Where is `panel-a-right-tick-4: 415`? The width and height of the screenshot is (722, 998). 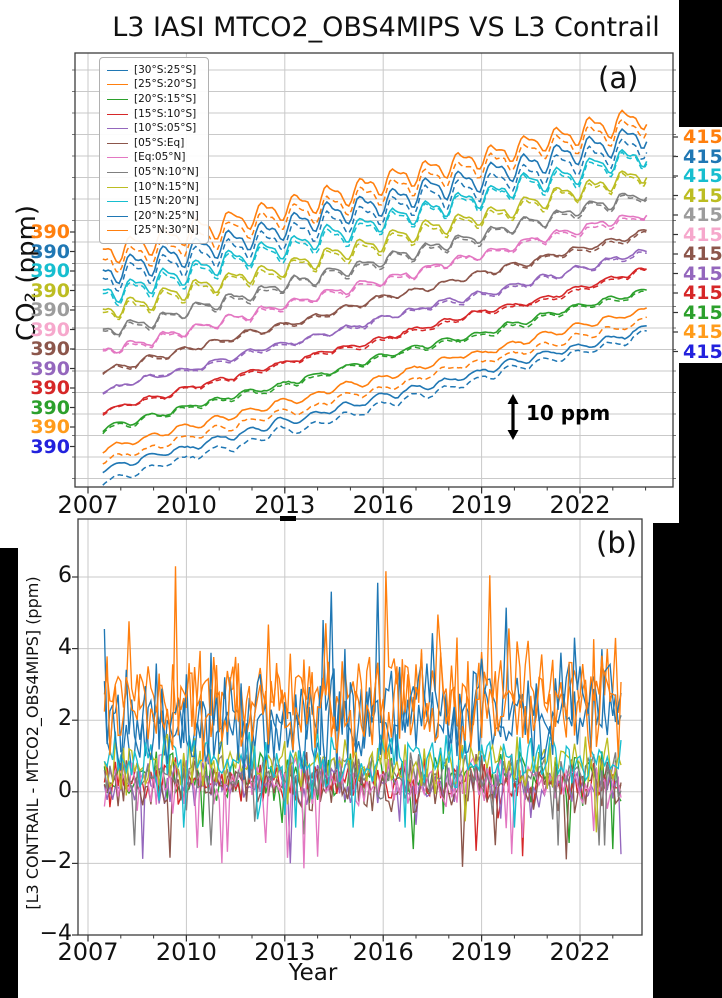 panel-a-right-tick-4: 415 is located at coordinates (702, 215).